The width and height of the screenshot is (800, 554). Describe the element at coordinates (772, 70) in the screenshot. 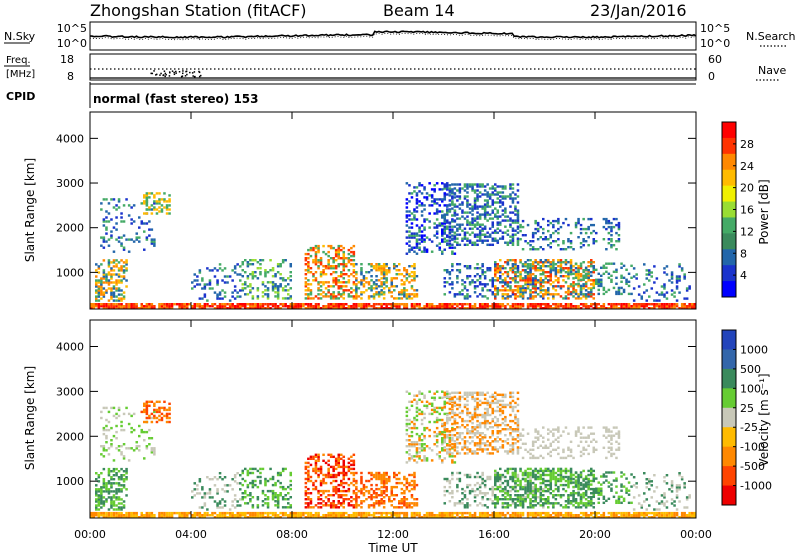

I see `nave-label: Nave` at that location.